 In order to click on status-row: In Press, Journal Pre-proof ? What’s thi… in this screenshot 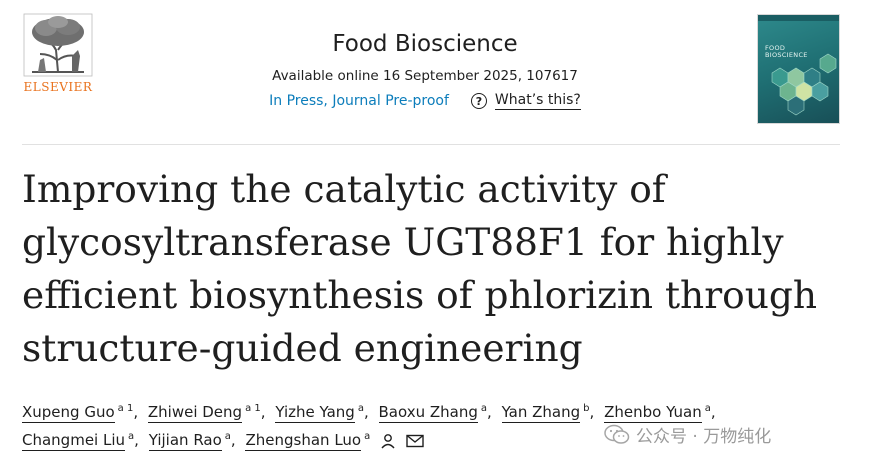, I will do `click(425, 101)`.